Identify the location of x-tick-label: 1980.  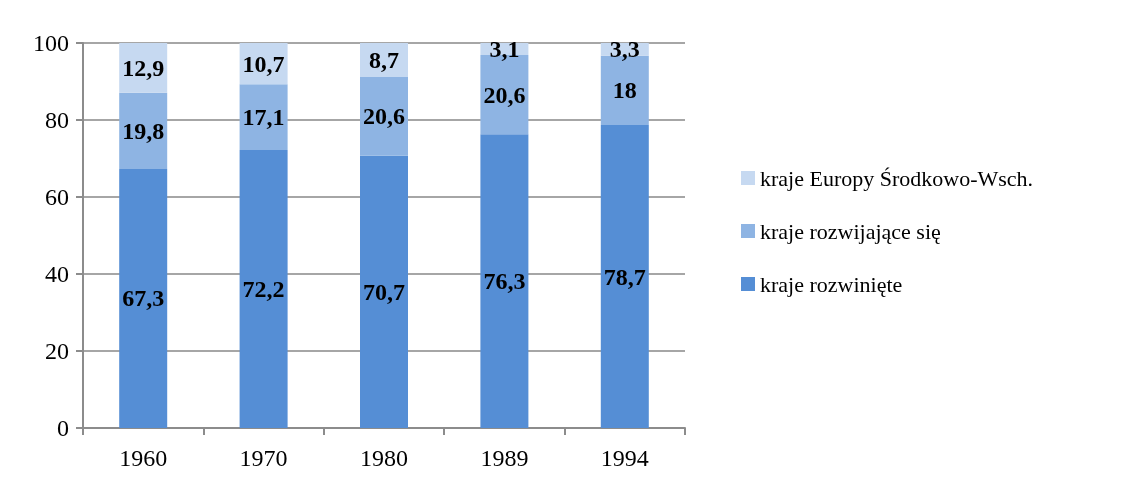
(384, 458).